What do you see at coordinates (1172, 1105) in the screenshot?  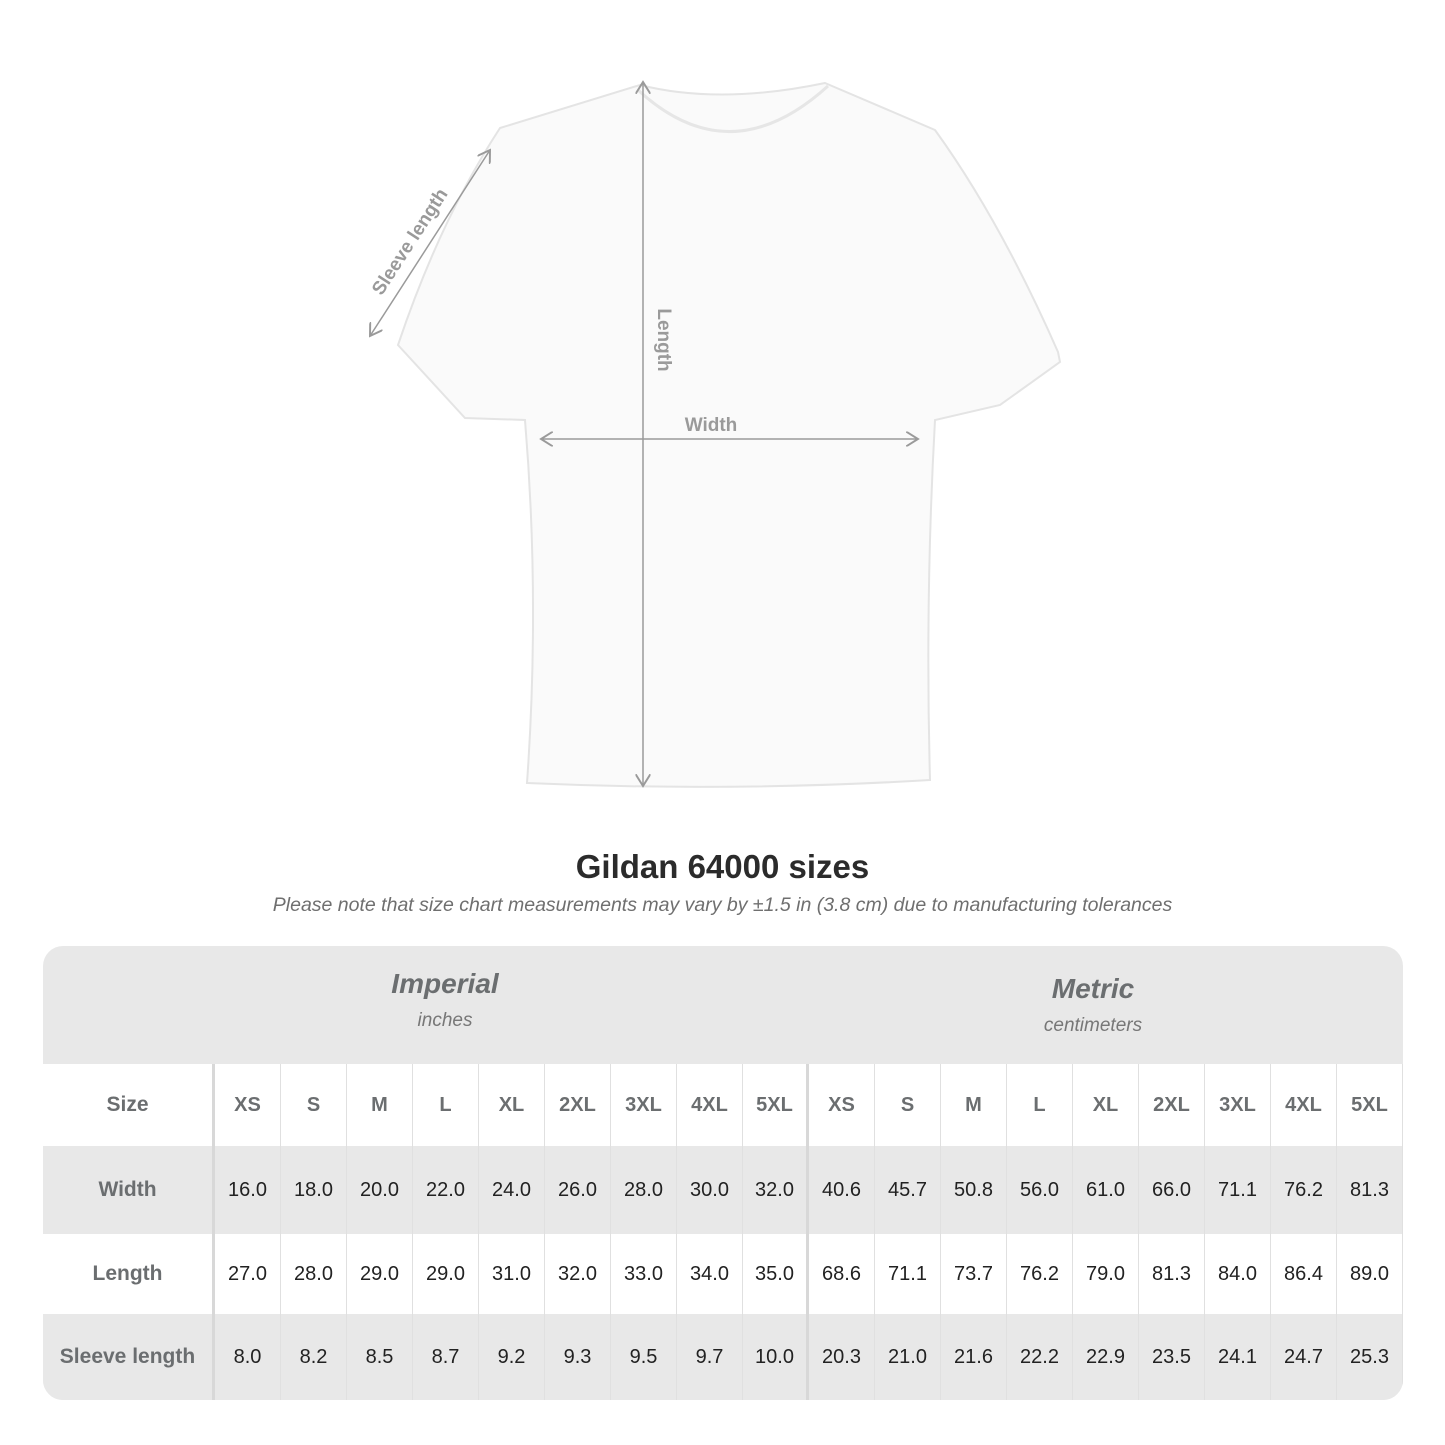 I see `metric-size-2xl: 2XL` at bounding box center [1172, 1105].